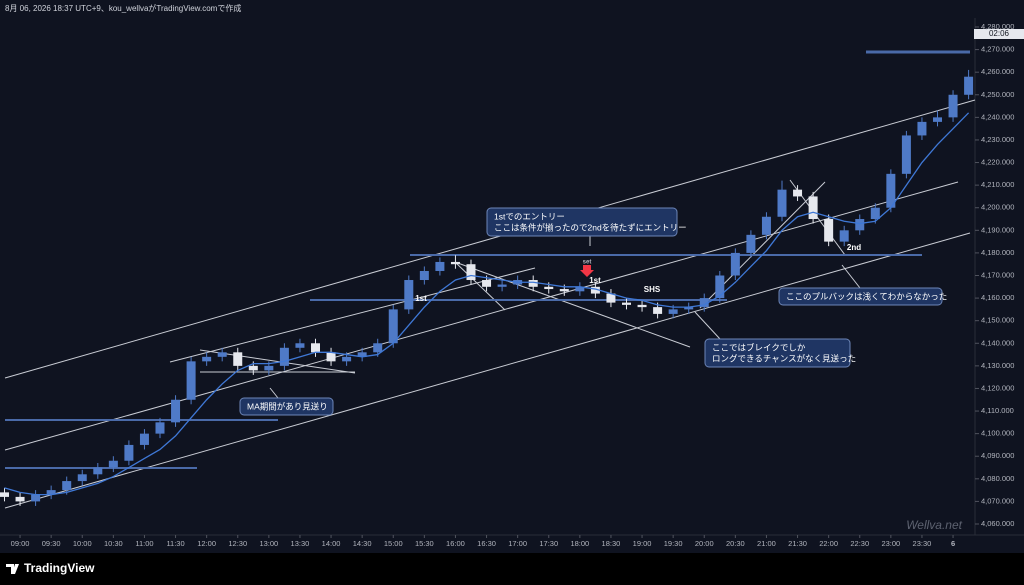 This screenshot has width=1024, height=585. Describe the element at coordinates (175, 543) in the screenshot. I see `x-tick-label: 11:30` at that location.